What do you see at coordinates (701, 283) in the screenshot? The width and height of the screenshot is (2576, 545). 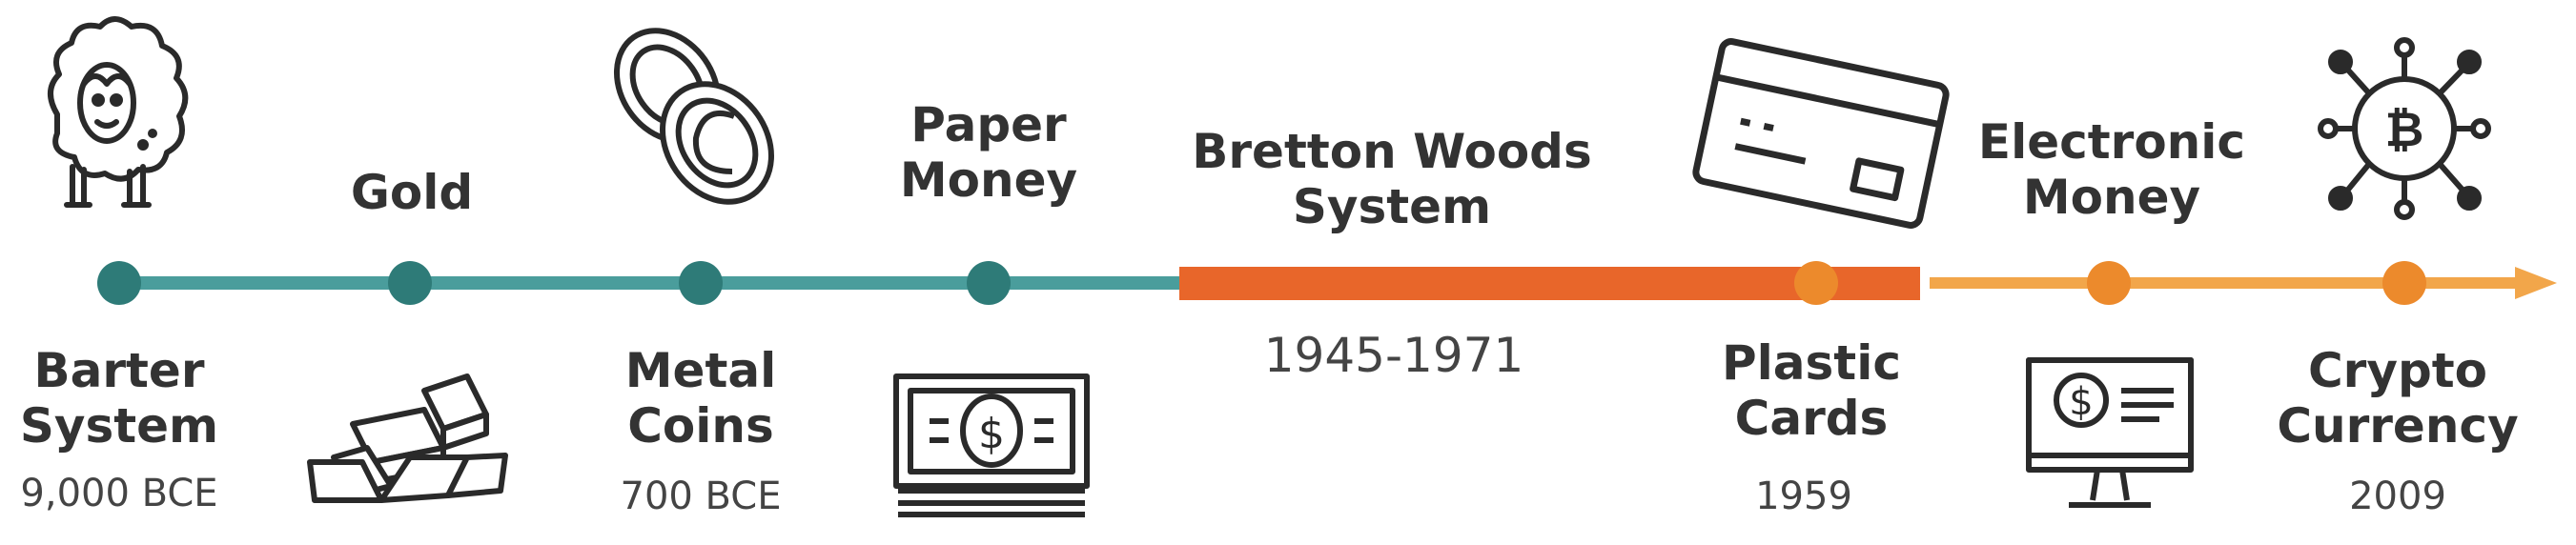 I see `timeline-dot-metal` at bounding box center [701, 283].